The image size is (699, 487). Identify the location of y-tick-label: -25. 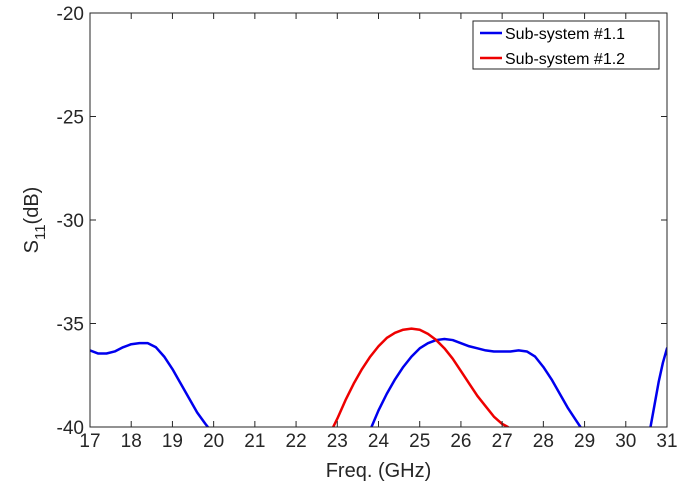
(70, 118).